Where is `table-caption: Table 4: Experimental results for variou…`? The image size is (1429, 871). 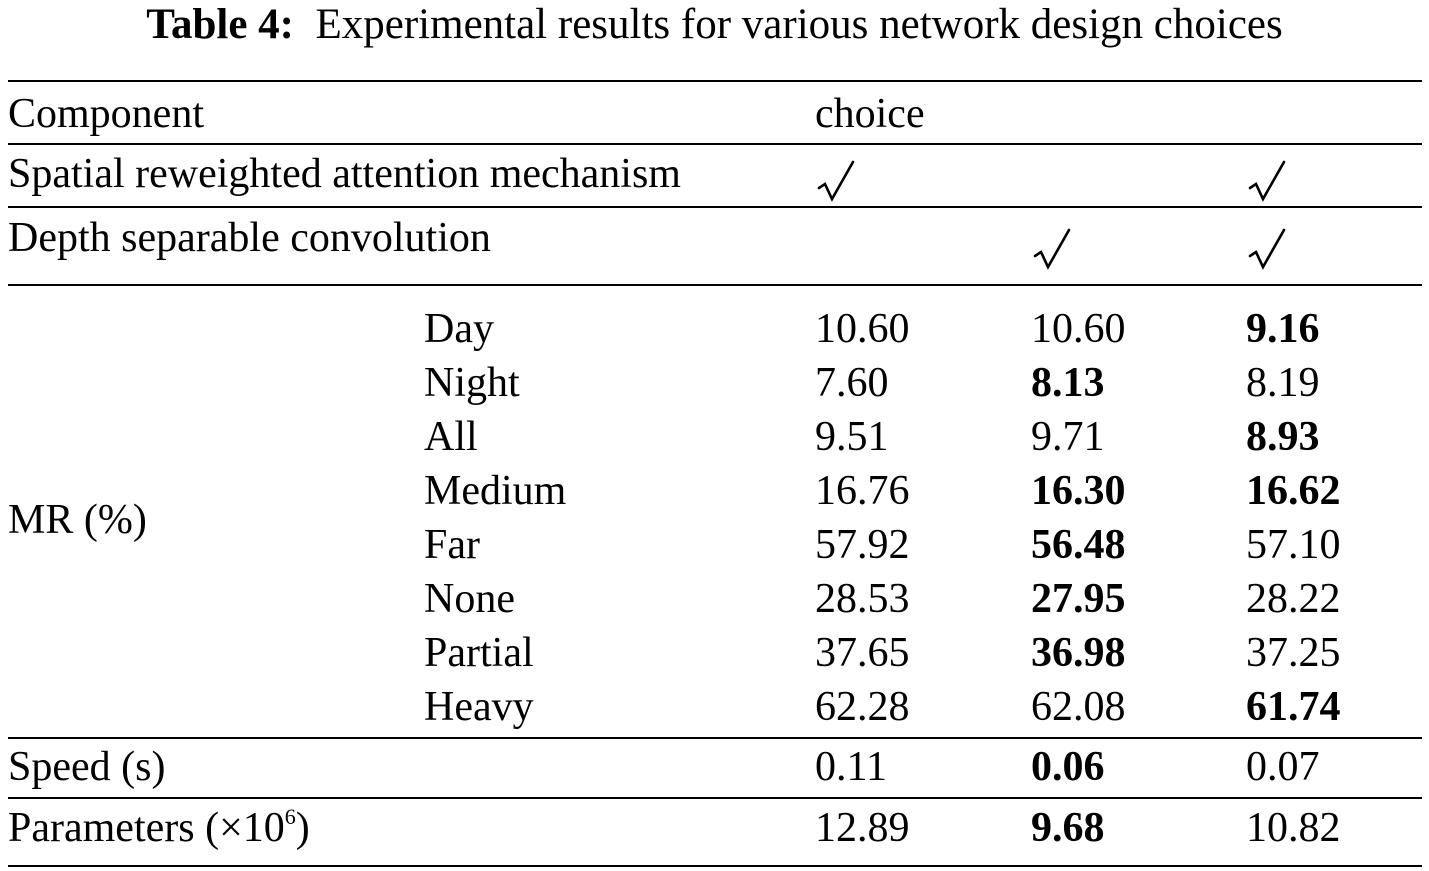
table-caption: Table 4: Experimental results for variou… is located at coordinates (714, 25).